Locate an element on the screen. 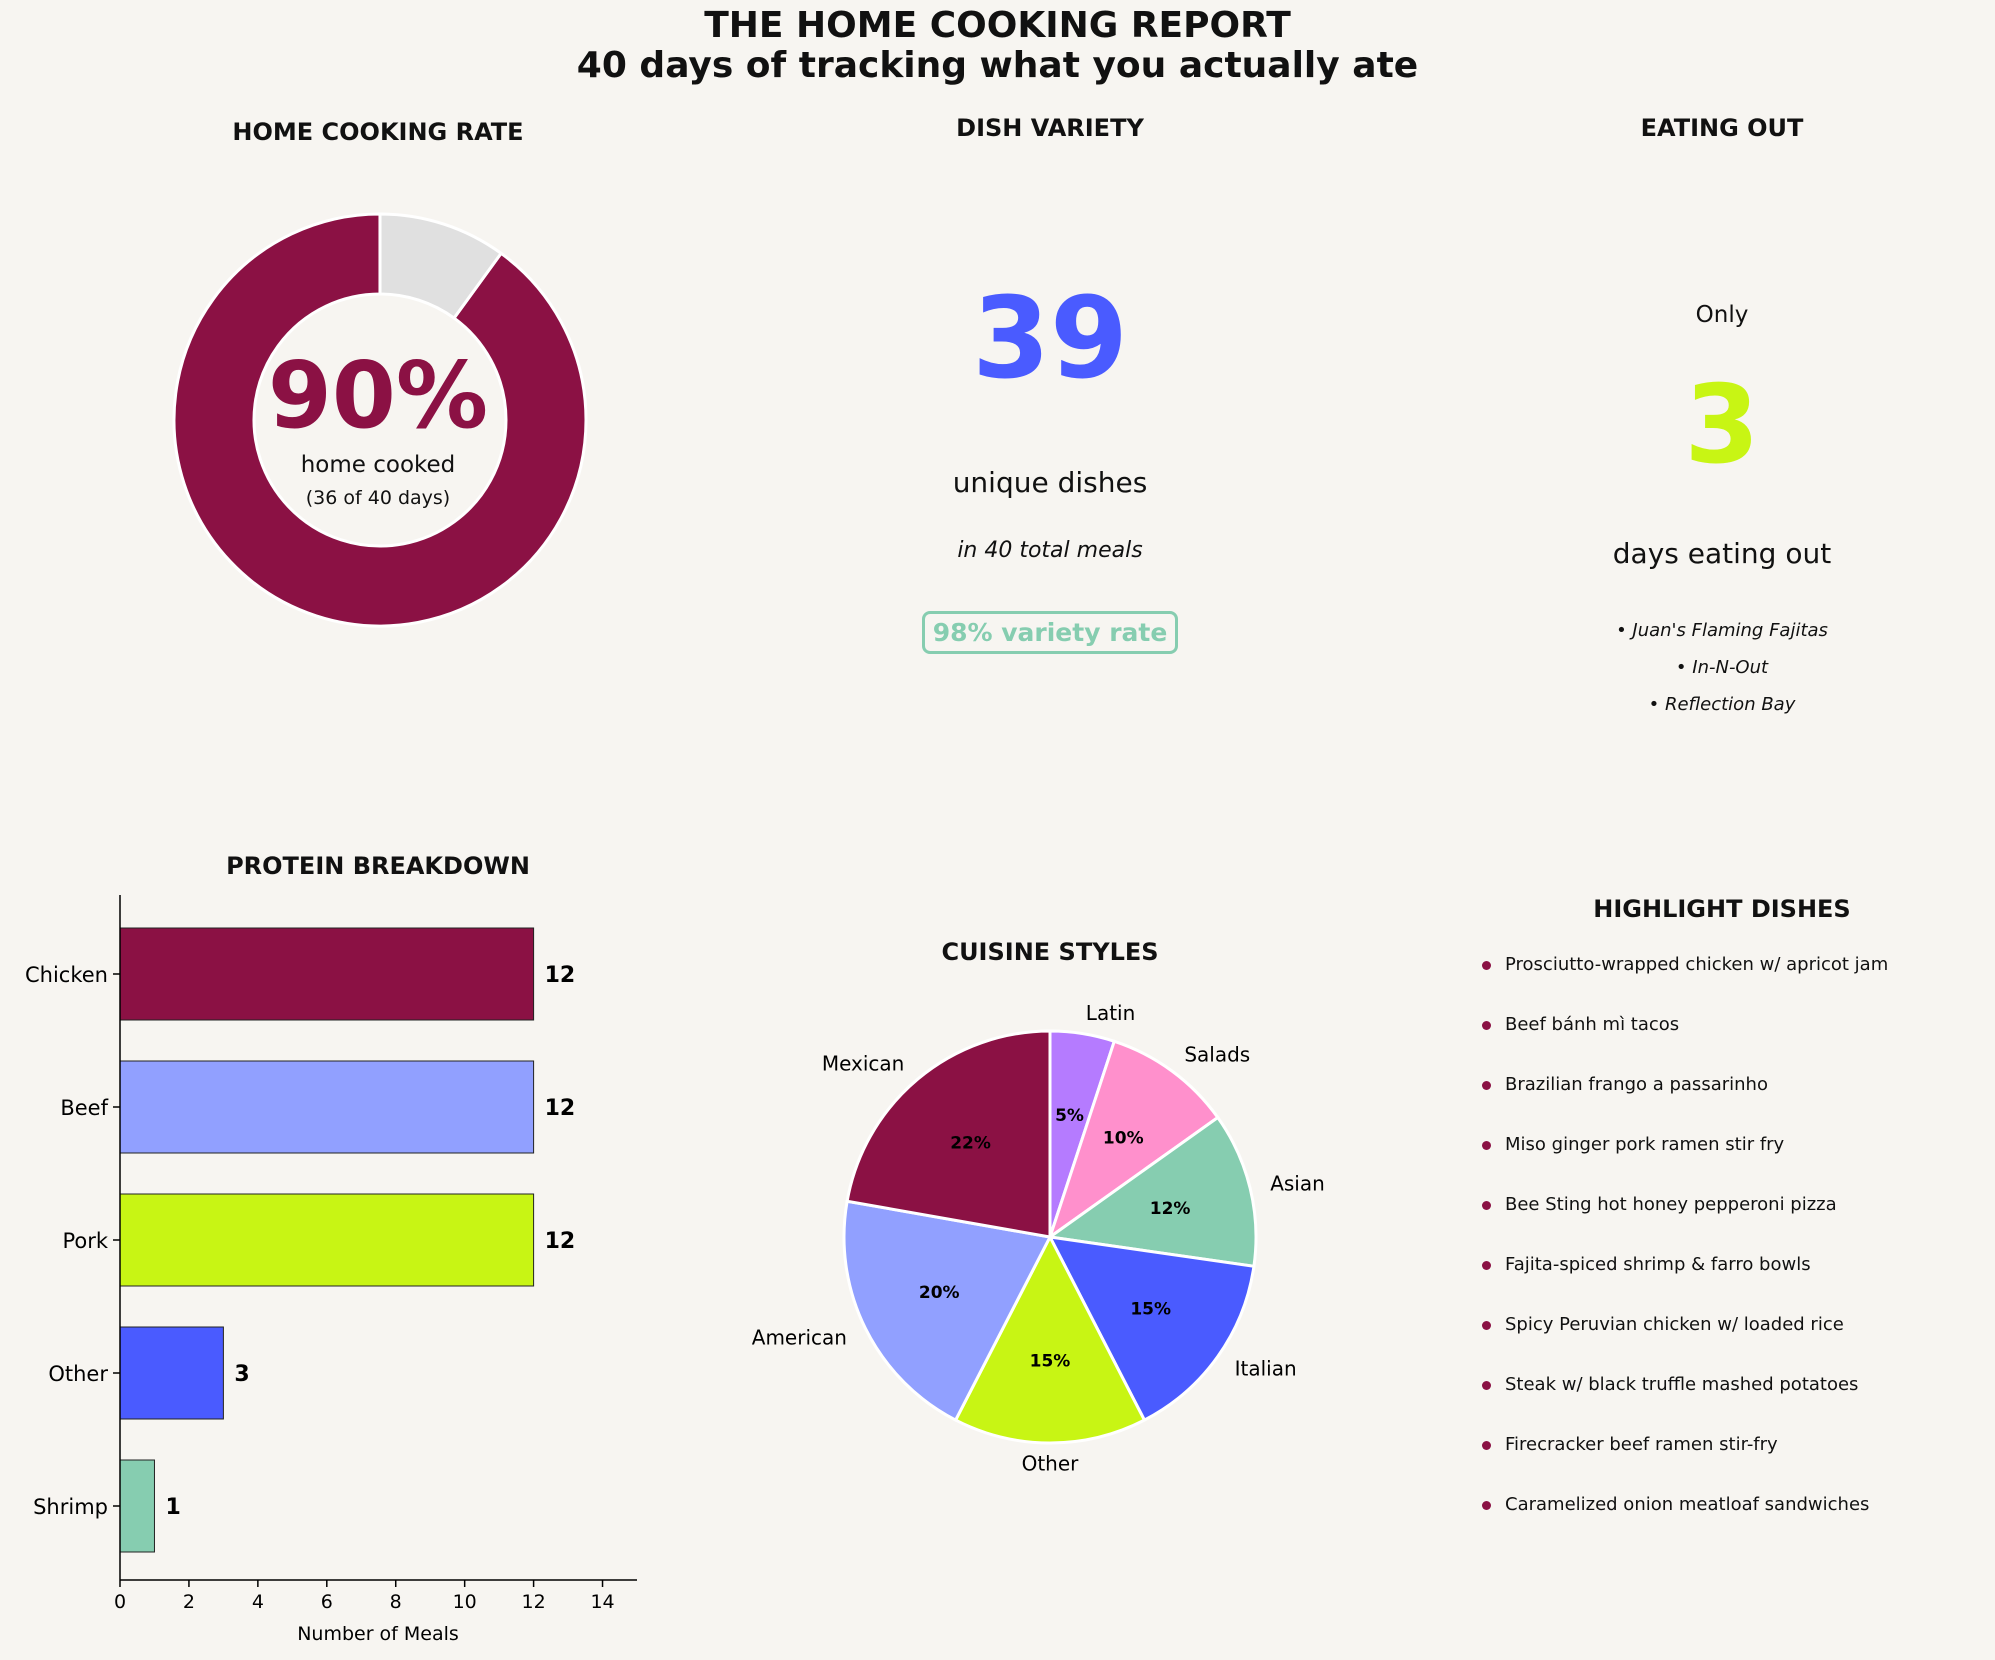  highlight-dish-item: Bee Sting hot honey pepperoni pizza is located at coordinates (1671, 1204).